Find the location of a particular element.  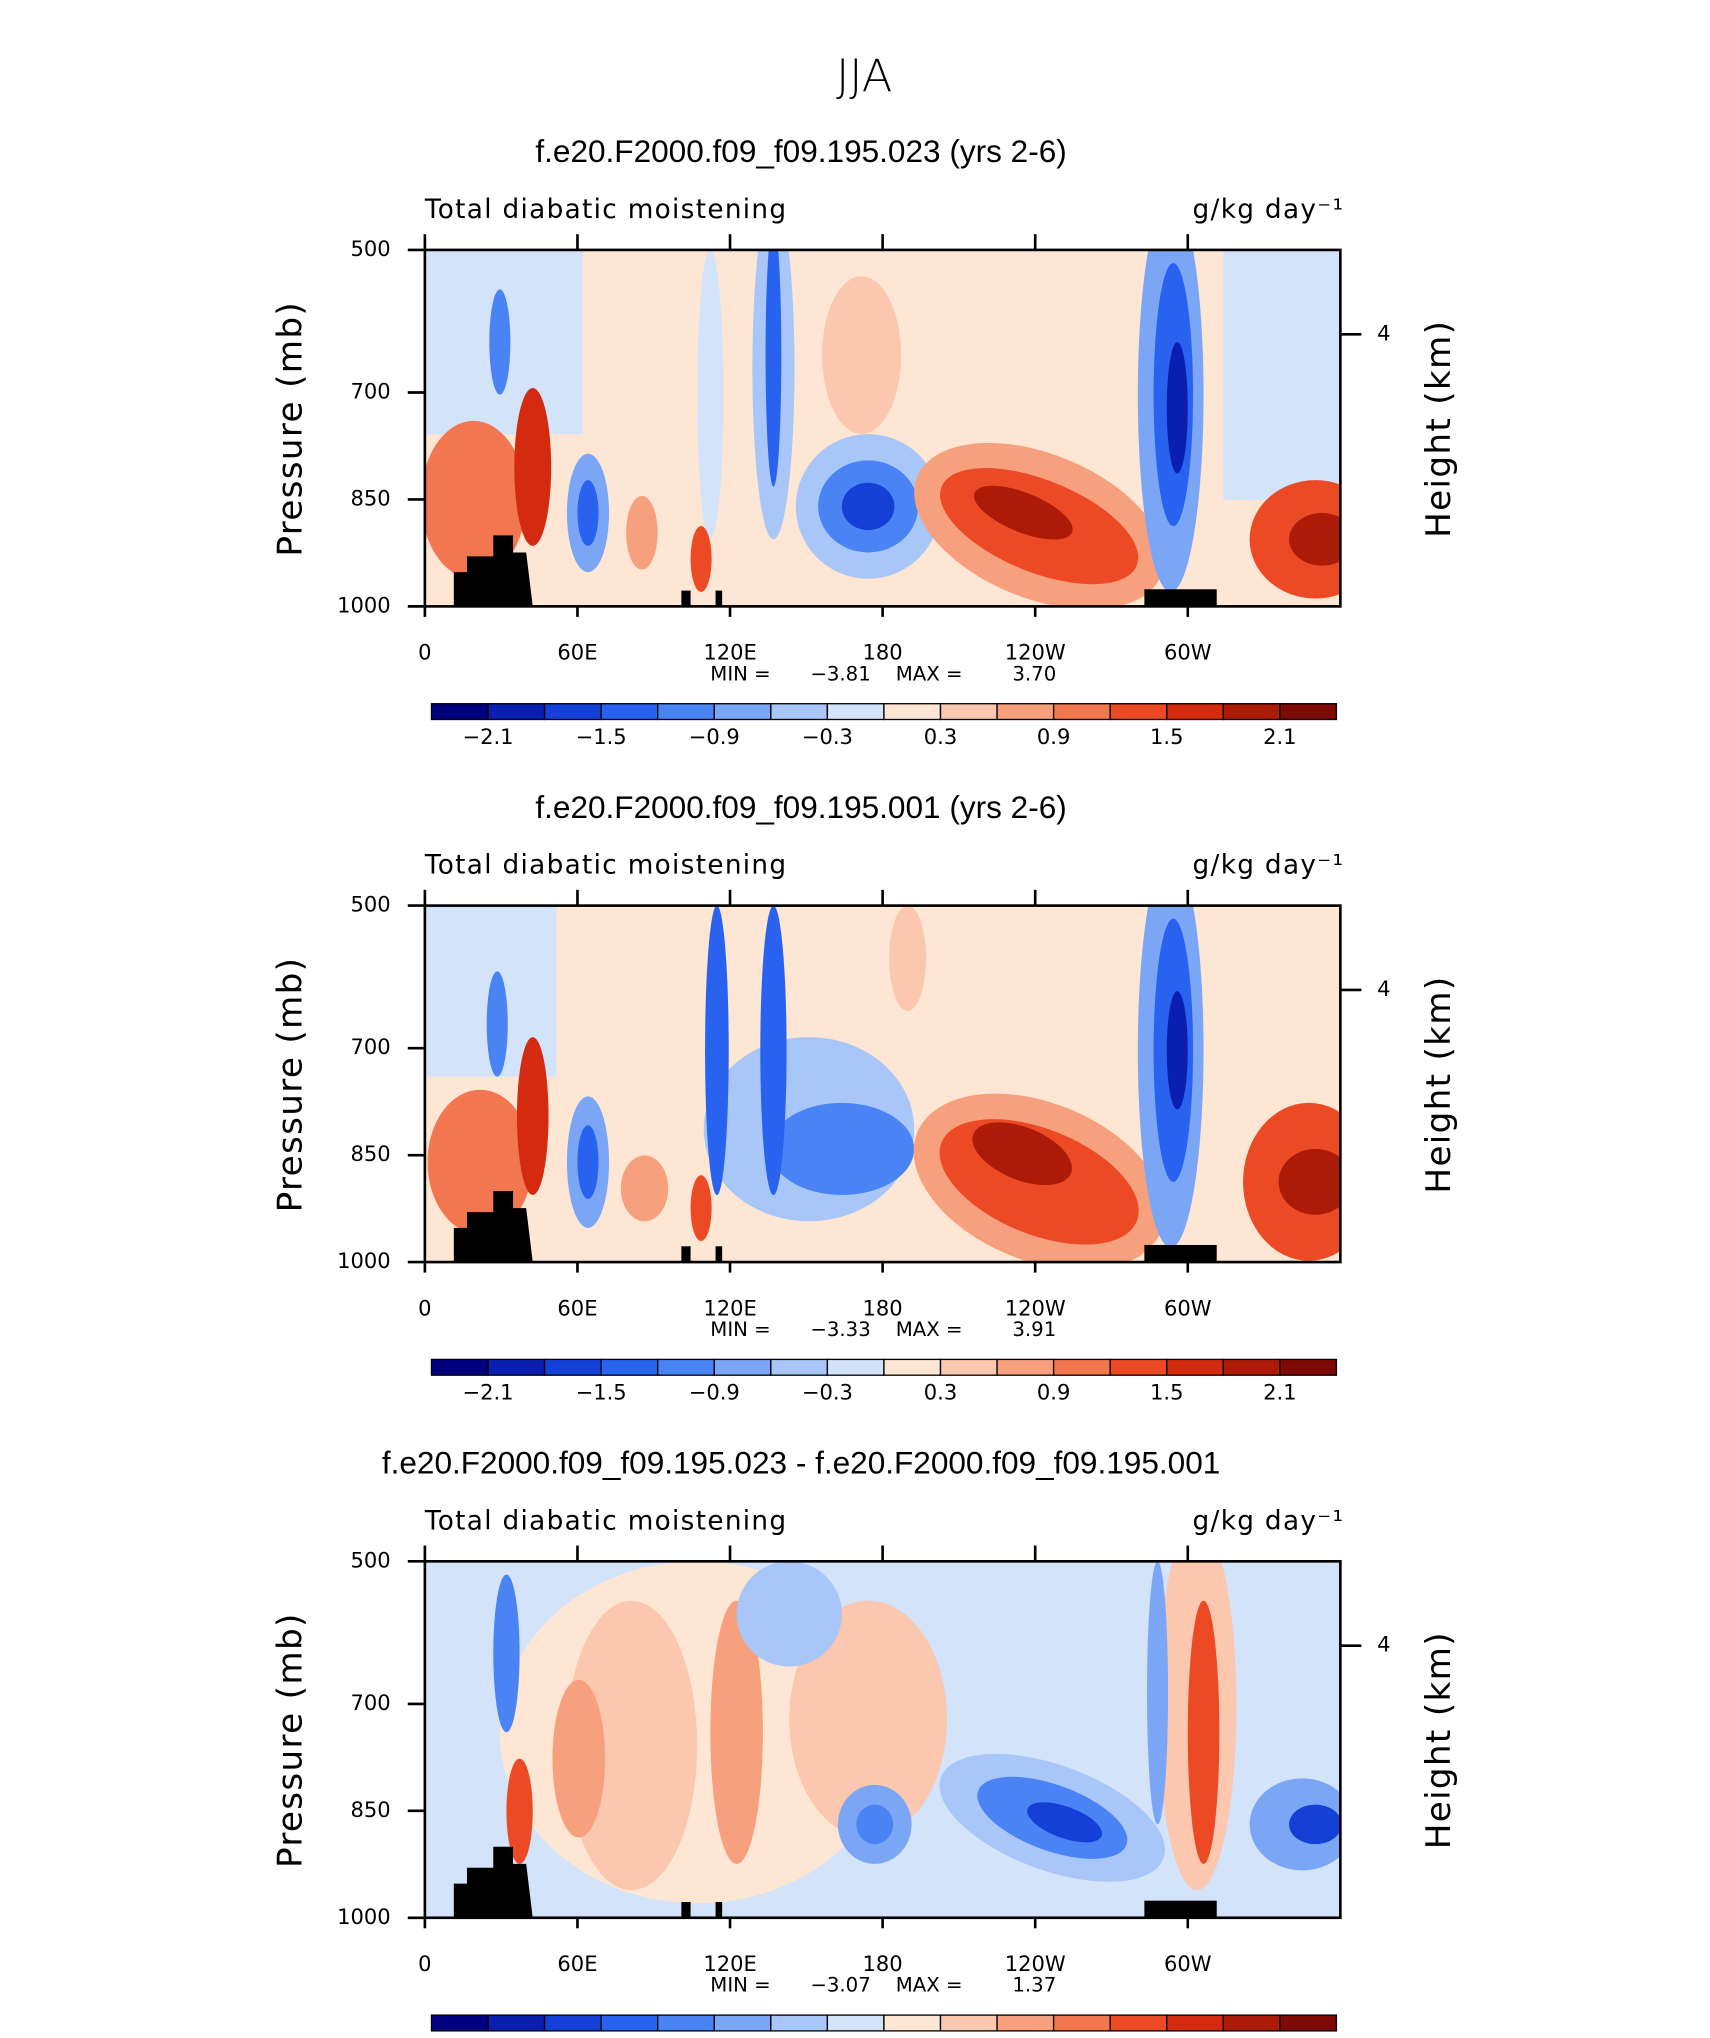

colorbar-label: 1.5 is located at coordinates (1223, 2036).